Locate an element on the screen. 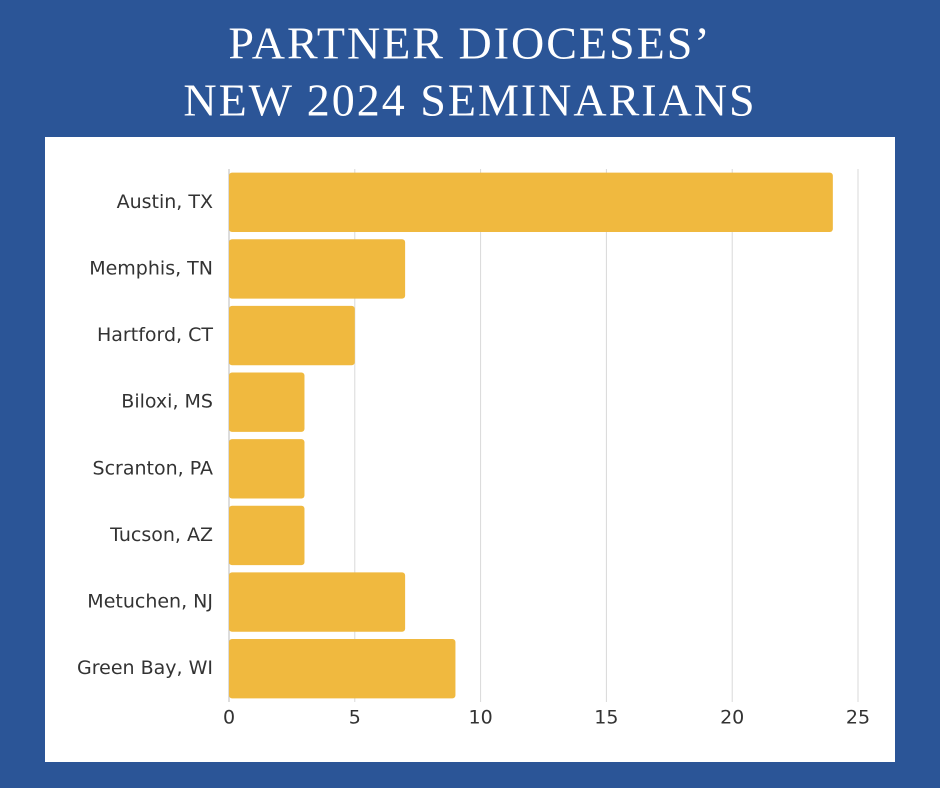 This screenshot has height=788, width=940. chart-title: NEW 2024 SEMINARIANS is located at coordinates (469, 100).